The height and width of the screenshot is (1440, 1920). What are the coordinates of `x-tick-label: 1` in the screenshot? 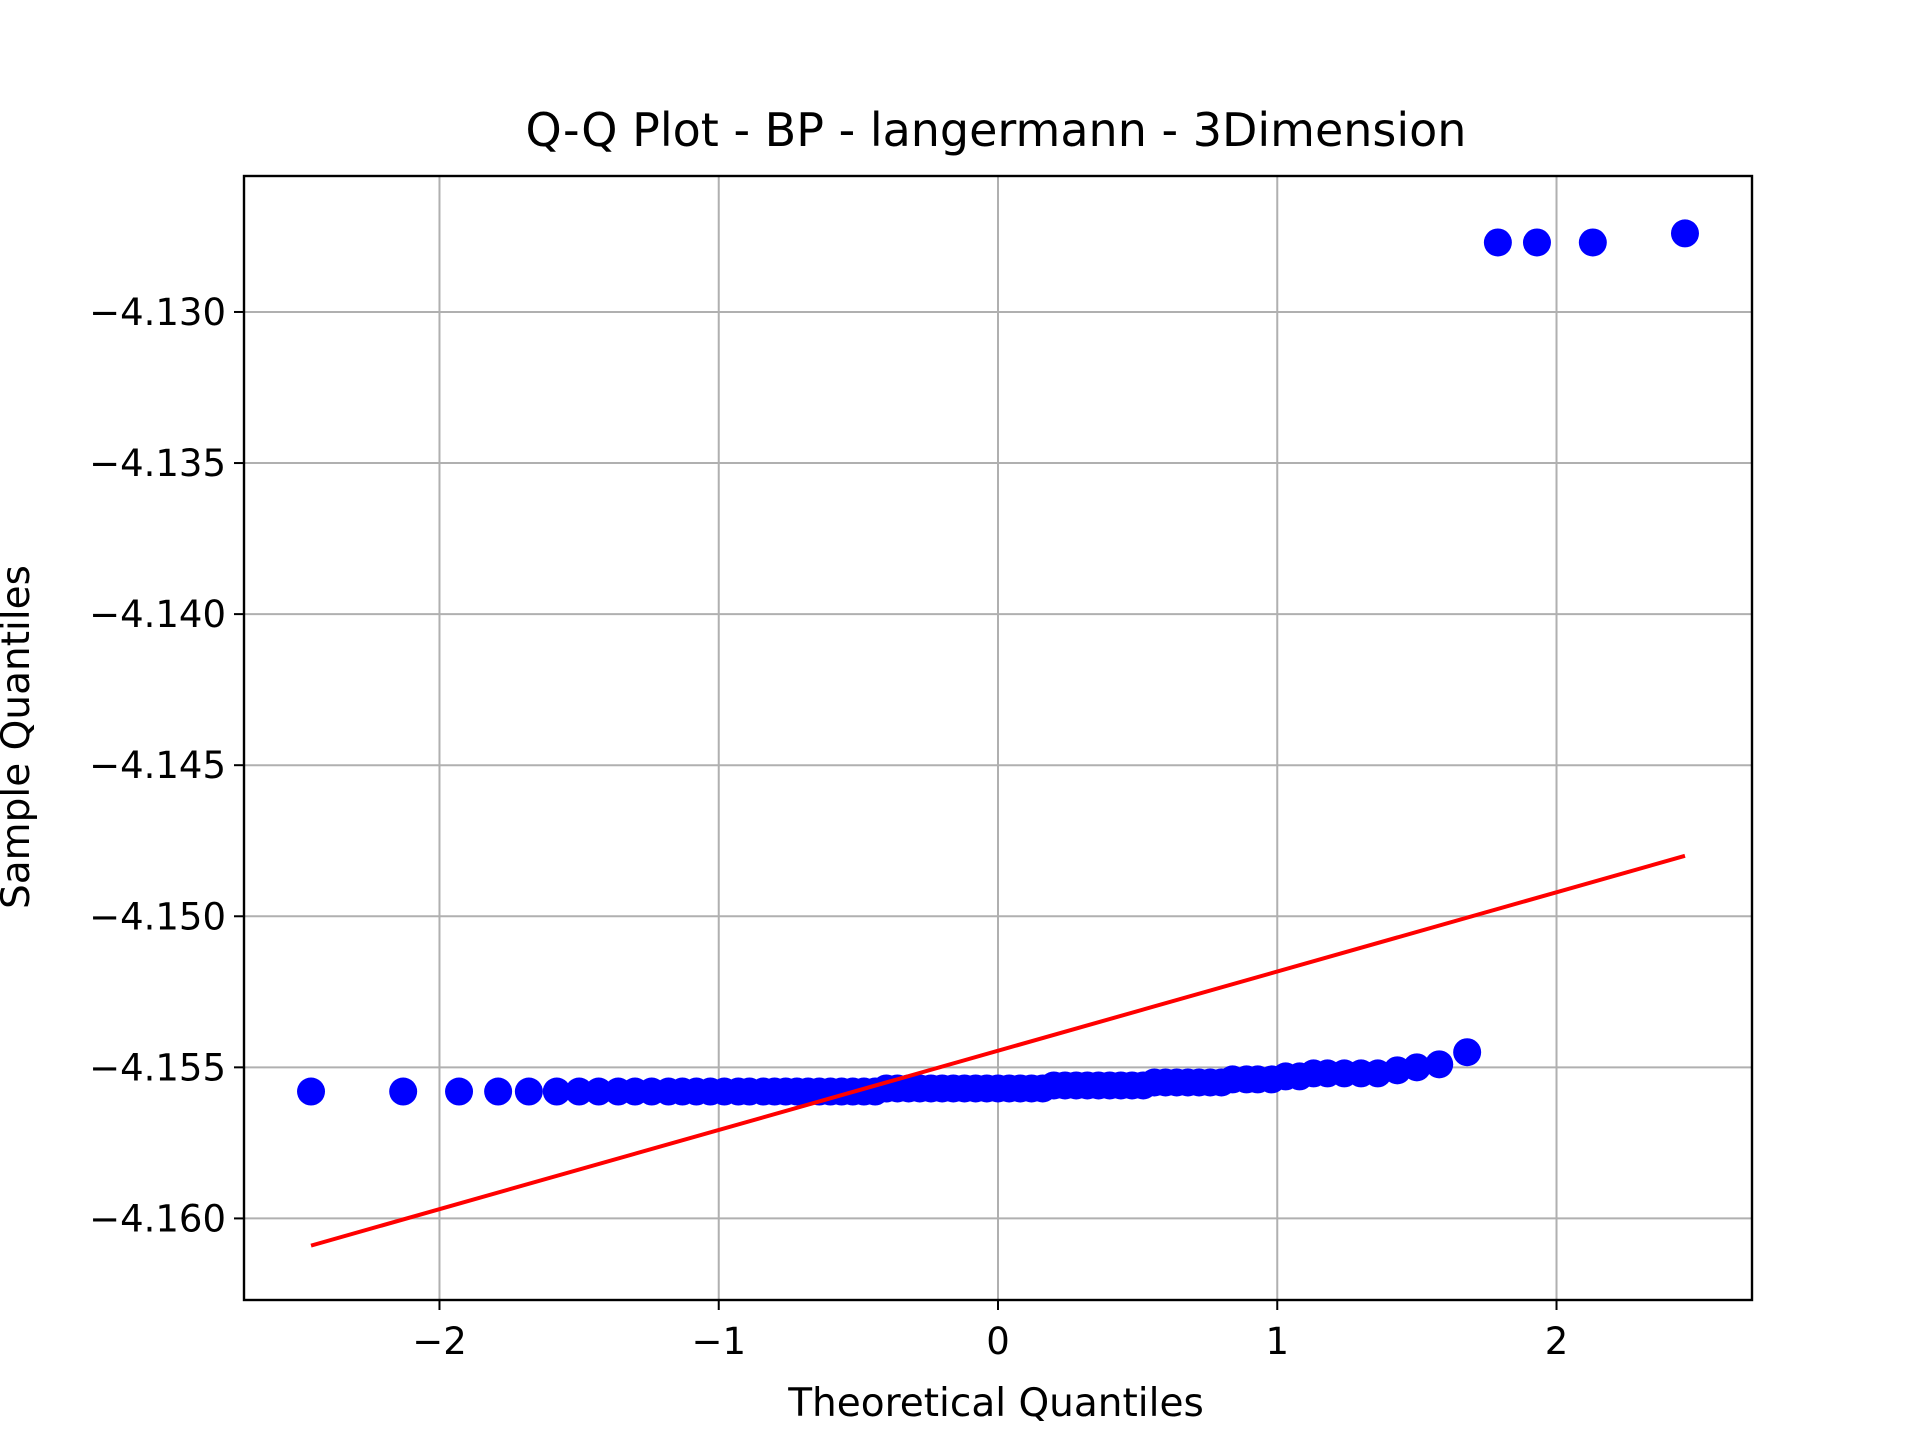 It's located at (1277, 1341).